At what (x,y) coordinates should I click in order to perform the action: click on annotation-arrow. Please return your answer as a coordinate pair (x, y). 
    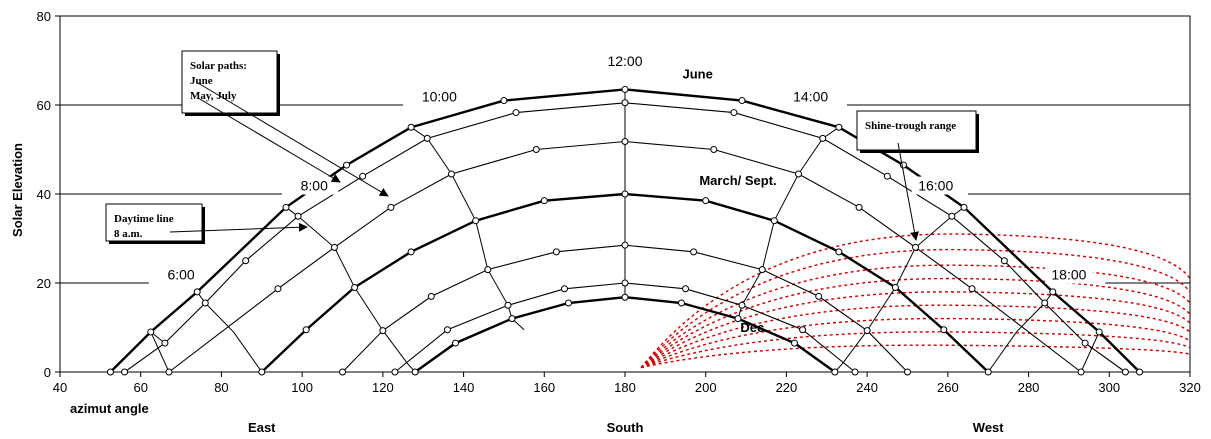
    Looking at the image, I should click on (908, 191).